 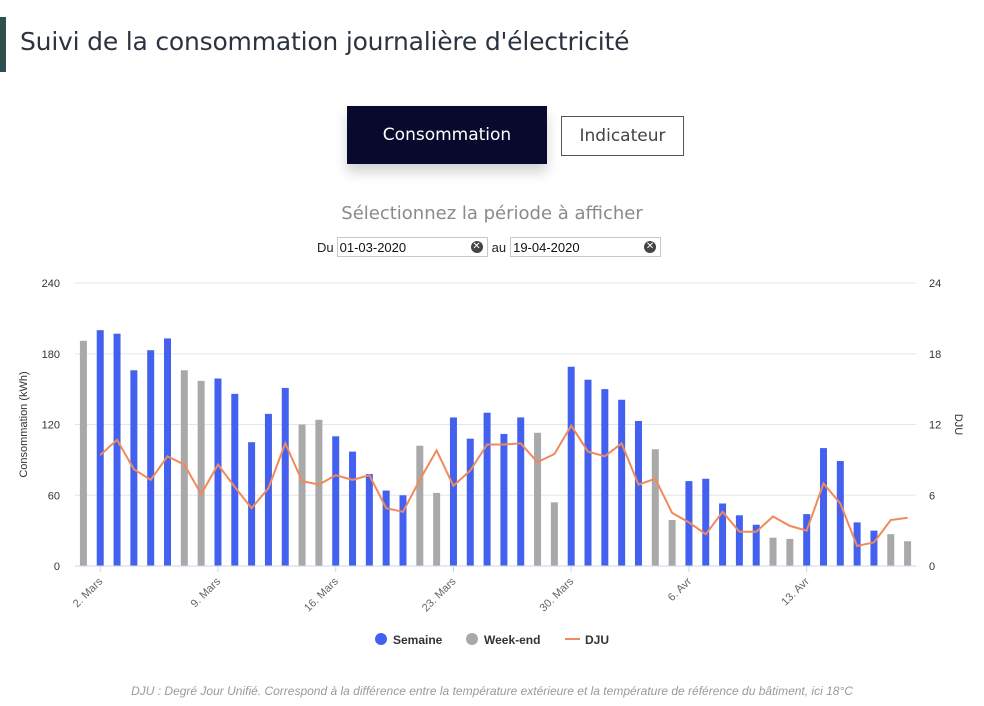 I want to click on consommation-tab-button: Consommation, so click(x=447, y=135).